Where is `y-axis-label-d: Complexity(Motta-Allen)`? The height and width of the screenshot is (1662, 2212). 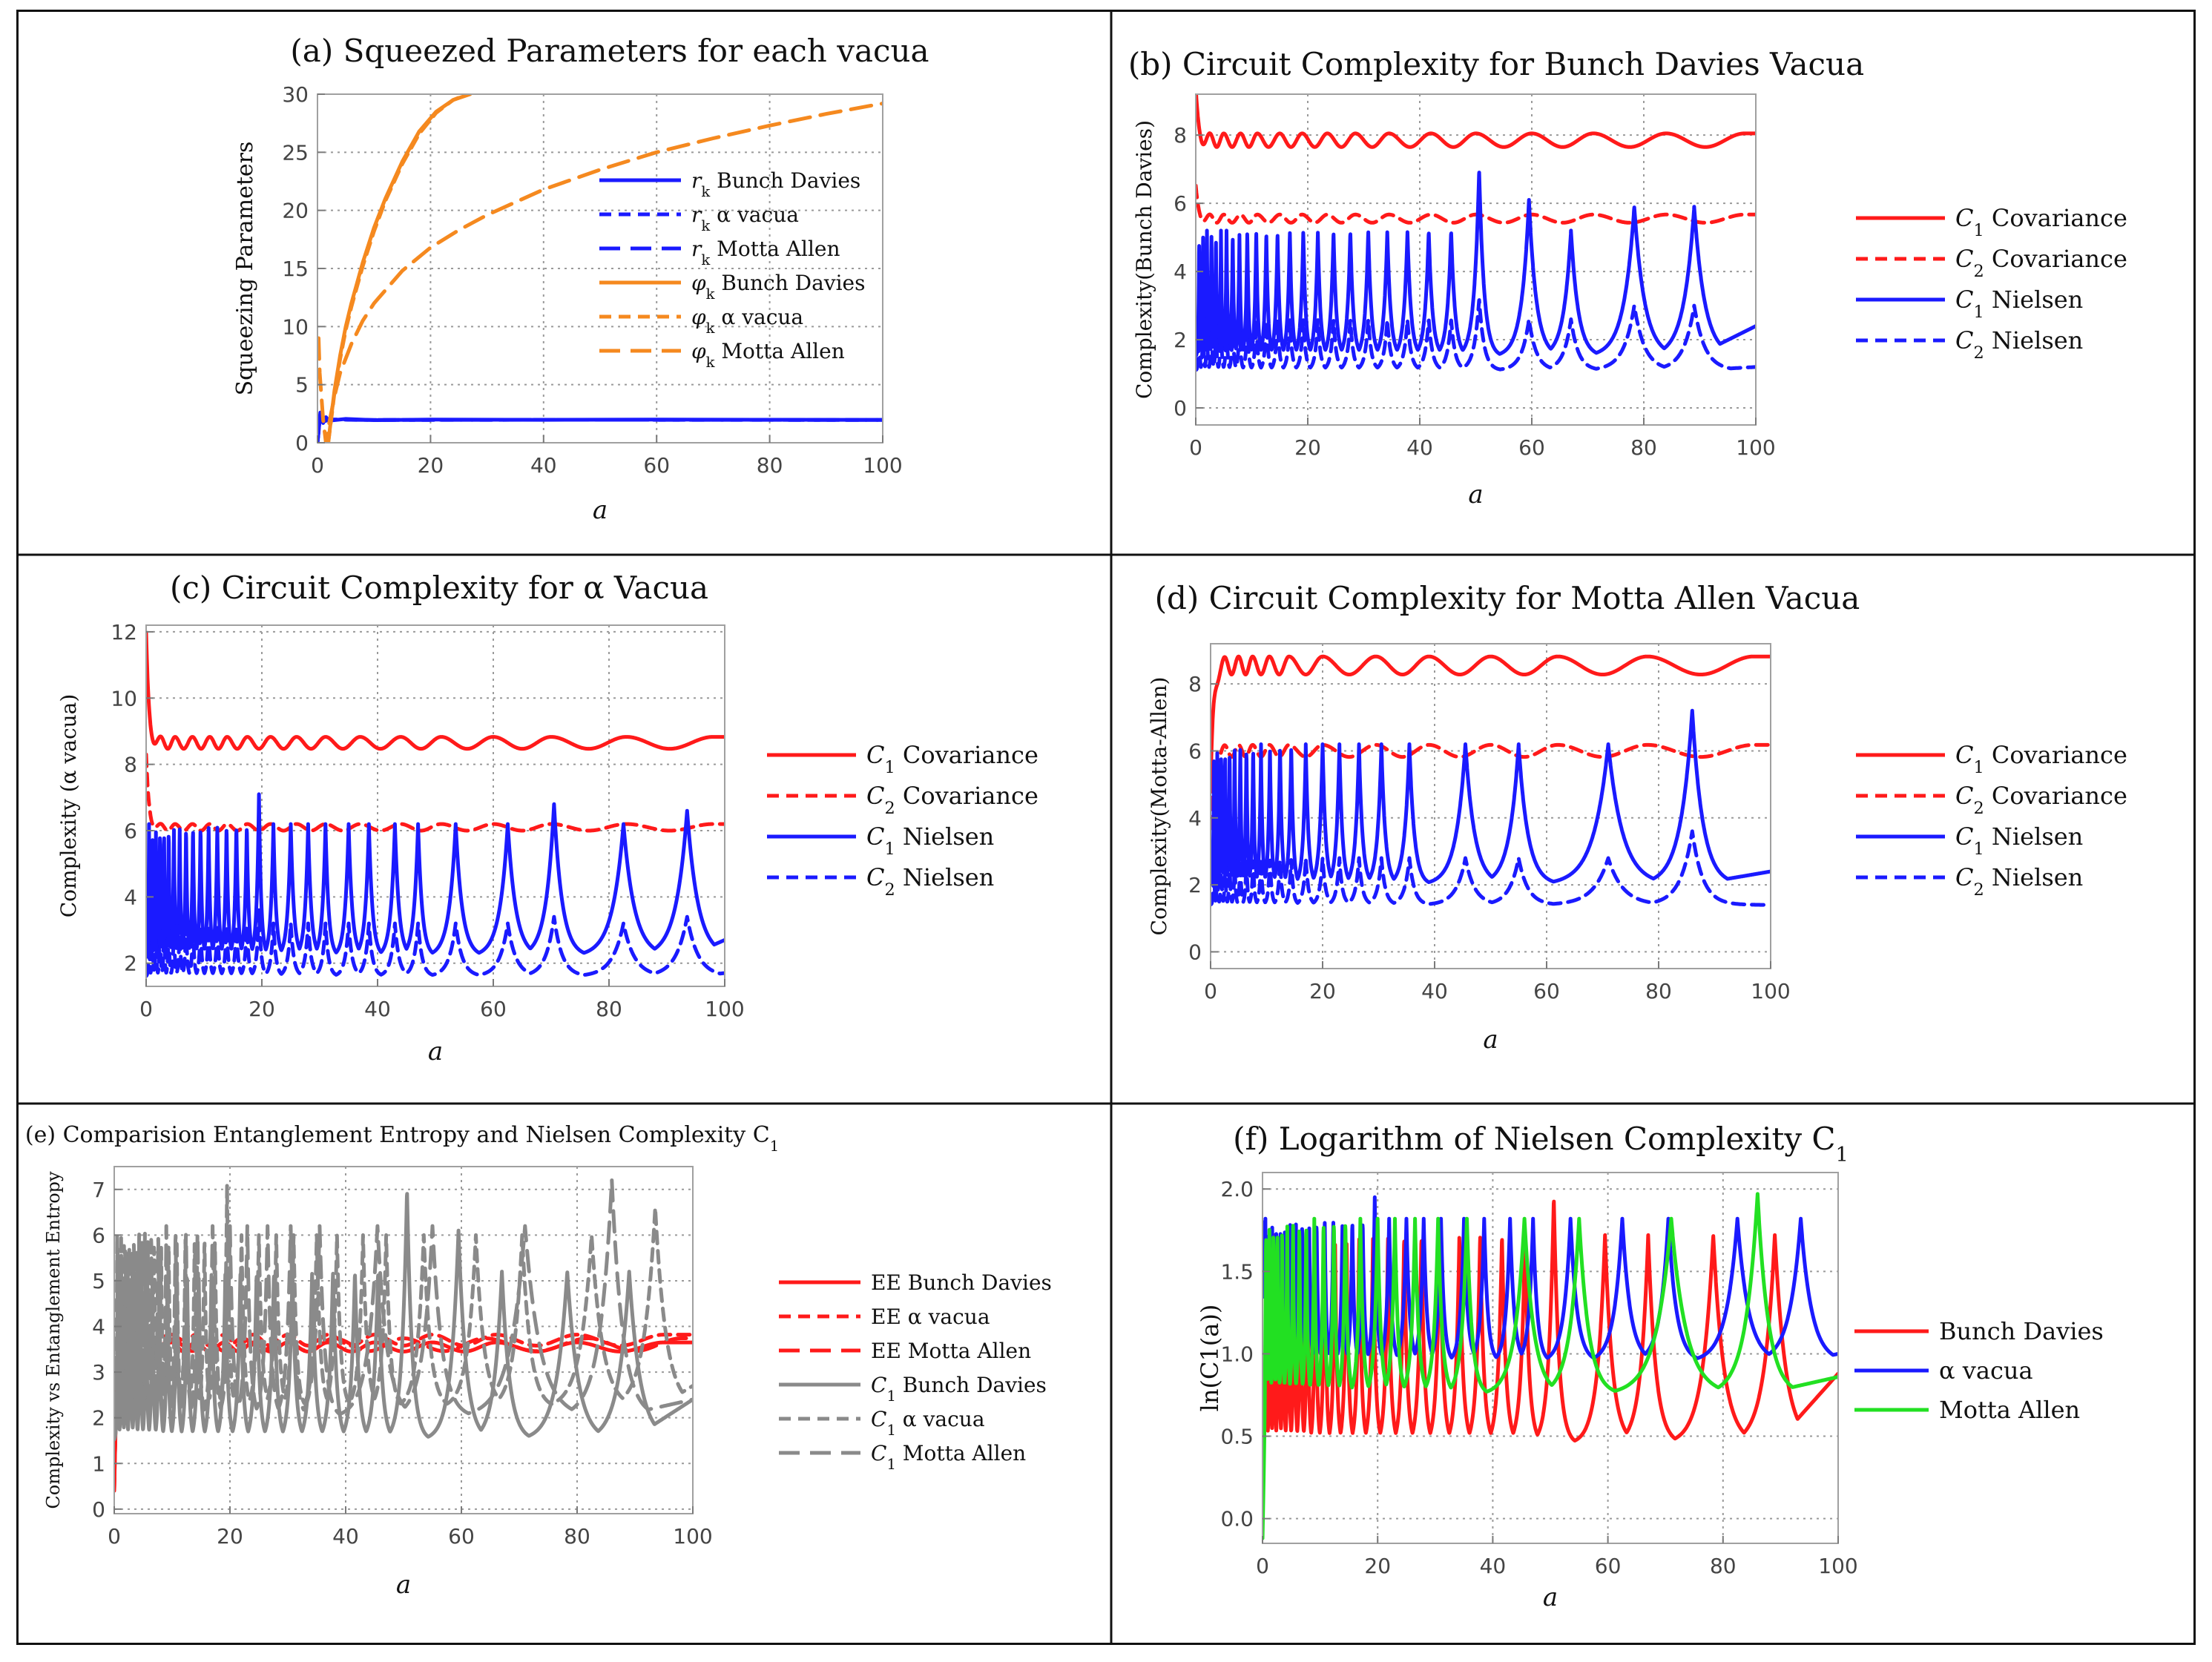
y-axis-label-d: Complexity(Motta-Allen) is located at coordinates (1159, 806).